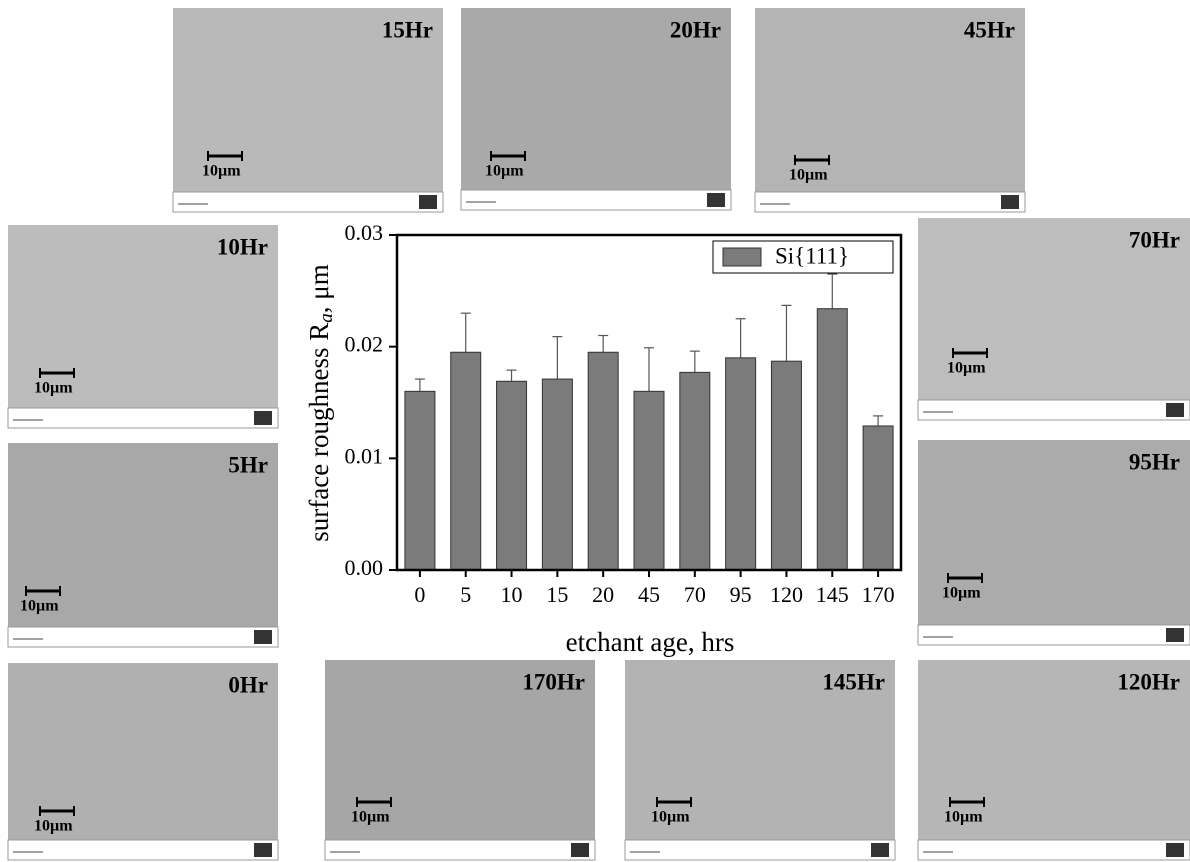 The width and height of the screenshot is (1190, 862). What do you see at coordinates (319, 432) in the screenshot?
I see `y-label-part: surface roughness R` at bounding box center [319, 432].